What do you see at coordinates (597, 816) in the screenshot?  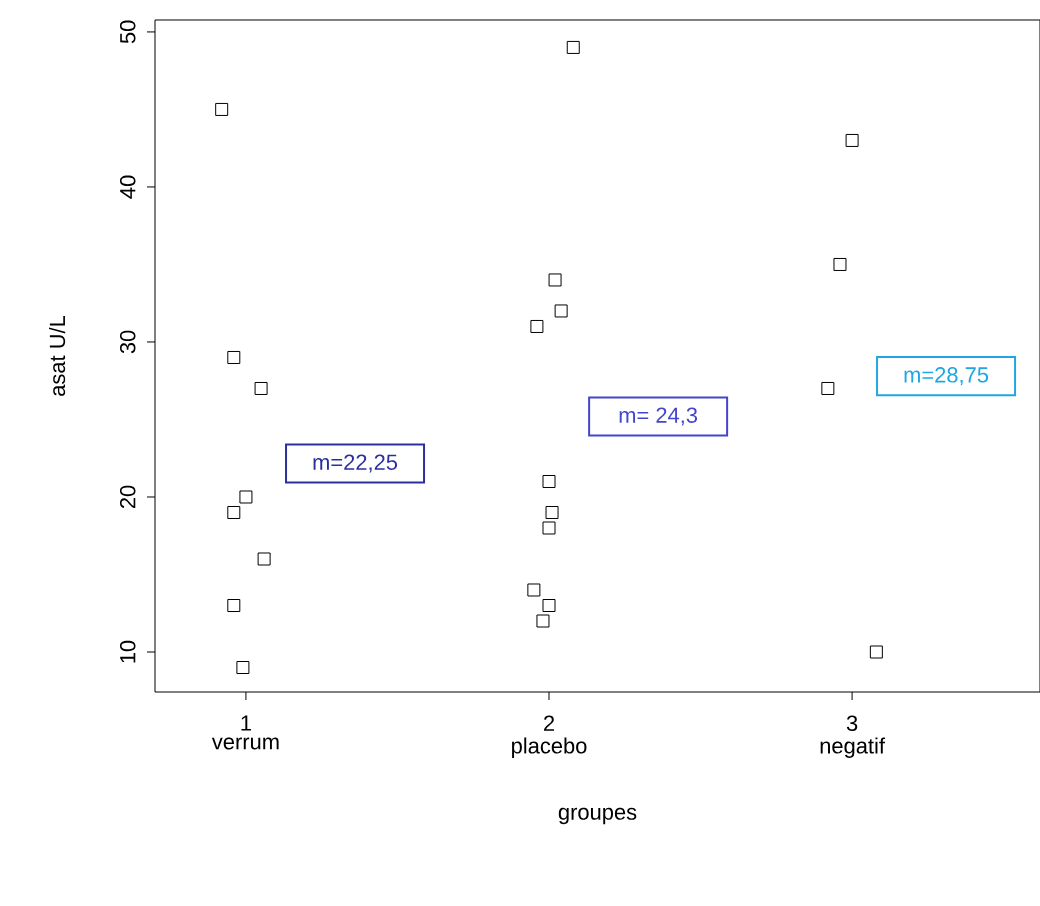 I see `x-axis-title: groupes` at bounding box center [597, 816].